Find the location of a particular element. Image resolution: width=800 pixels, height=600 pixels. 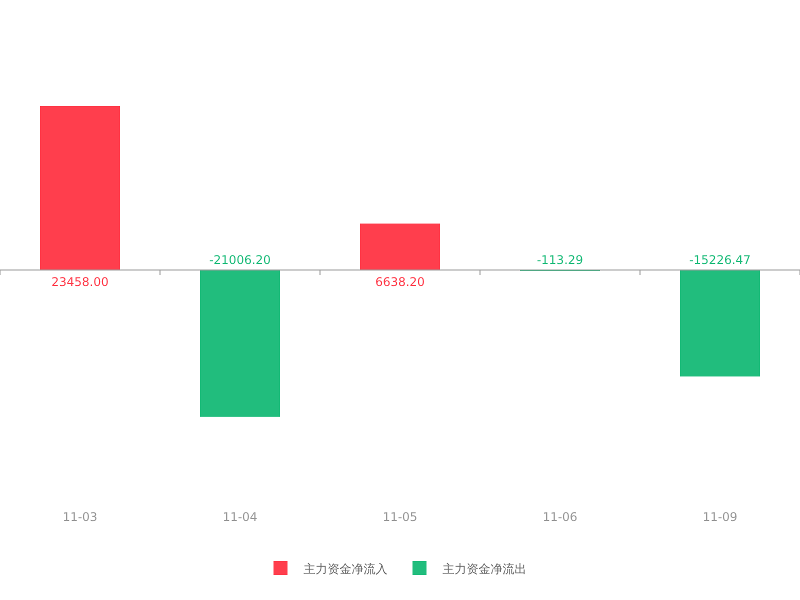

legend-label: 主力资金净流出 is located at coordinates (484, 569).